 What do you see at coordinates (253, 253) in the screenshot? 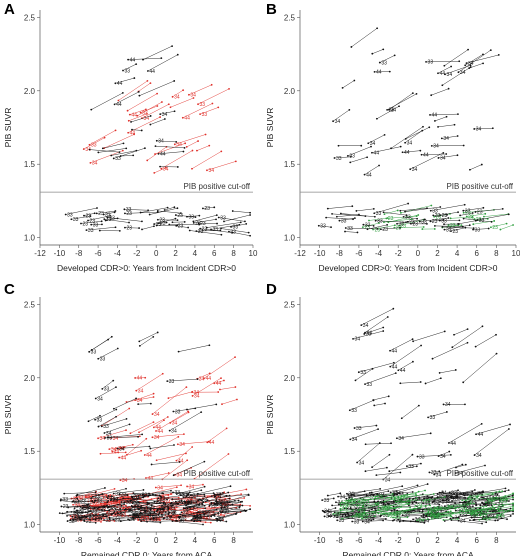
I see `x-tick-label: 10` at bounding box center [253, 253].